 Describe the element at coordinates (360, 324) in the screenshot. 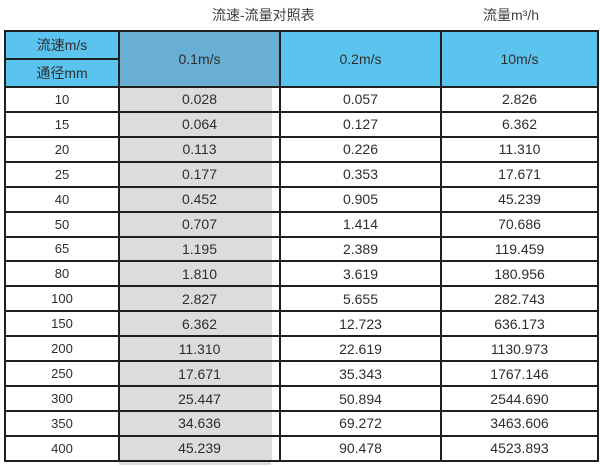

I see `flow-0-2-cell: 12.723` at that location.